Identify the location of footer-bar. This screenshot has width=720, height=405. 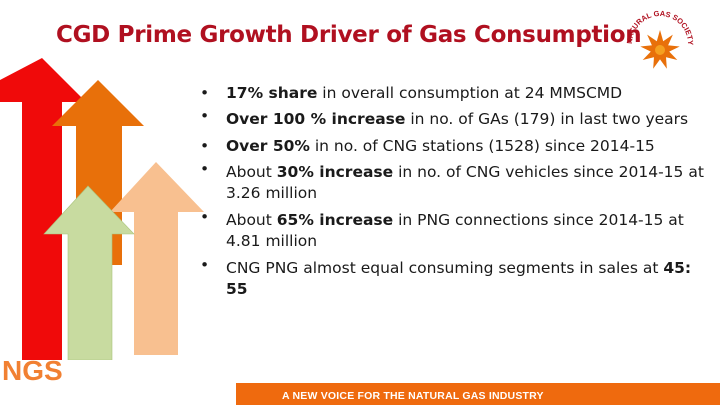
(478, 394).